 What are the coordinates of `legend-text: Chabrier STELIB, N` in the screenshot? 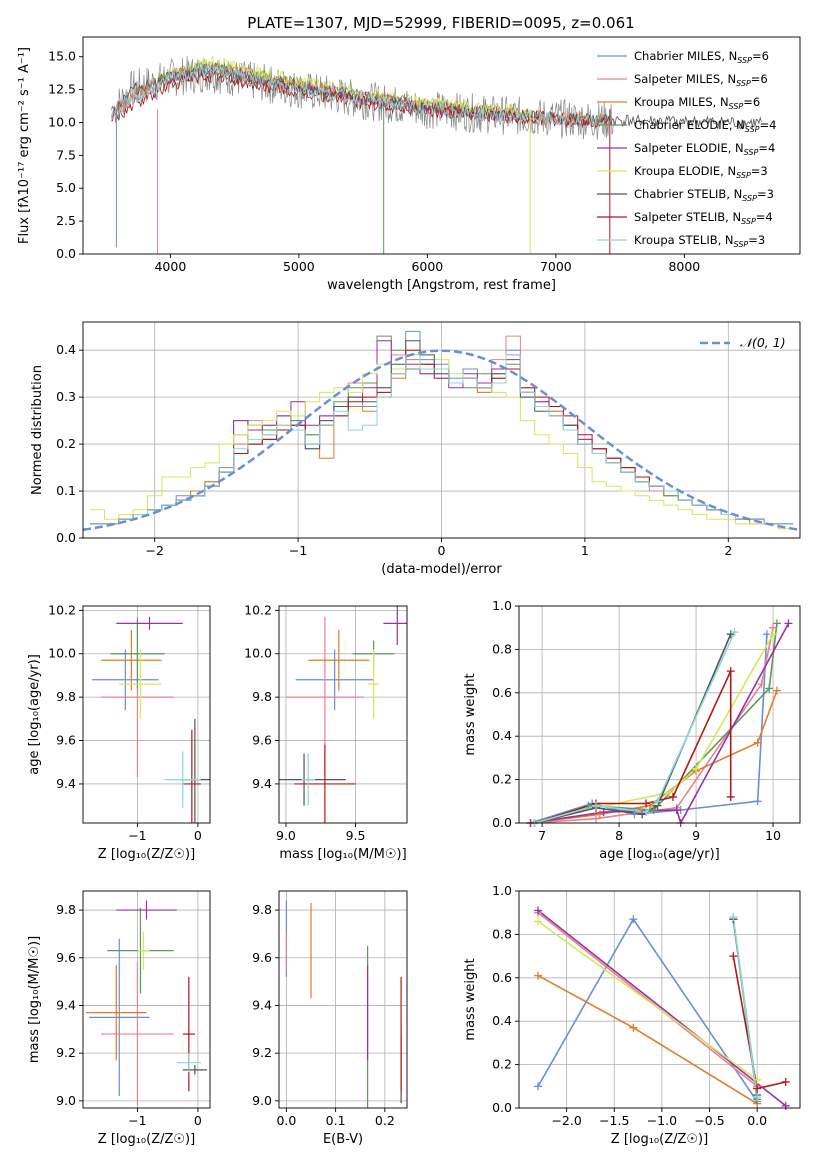 It's located at (688, 194).